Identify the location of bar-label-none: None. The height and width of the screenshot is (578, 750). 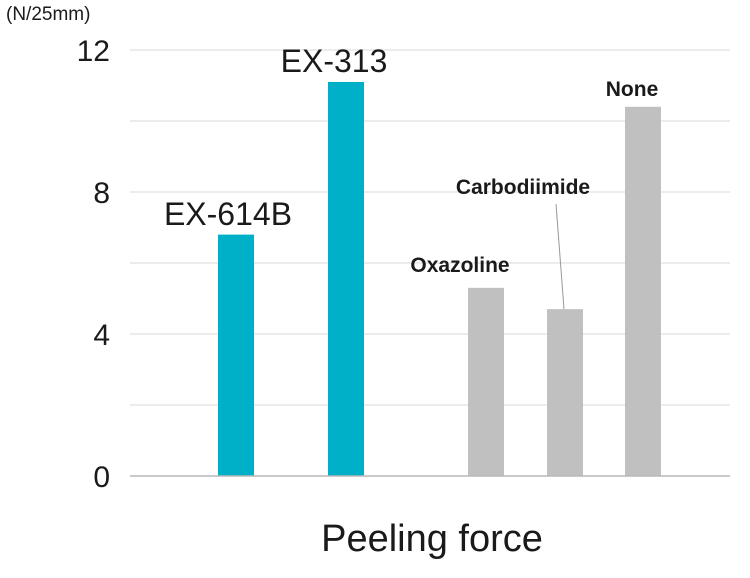
(632, 89).